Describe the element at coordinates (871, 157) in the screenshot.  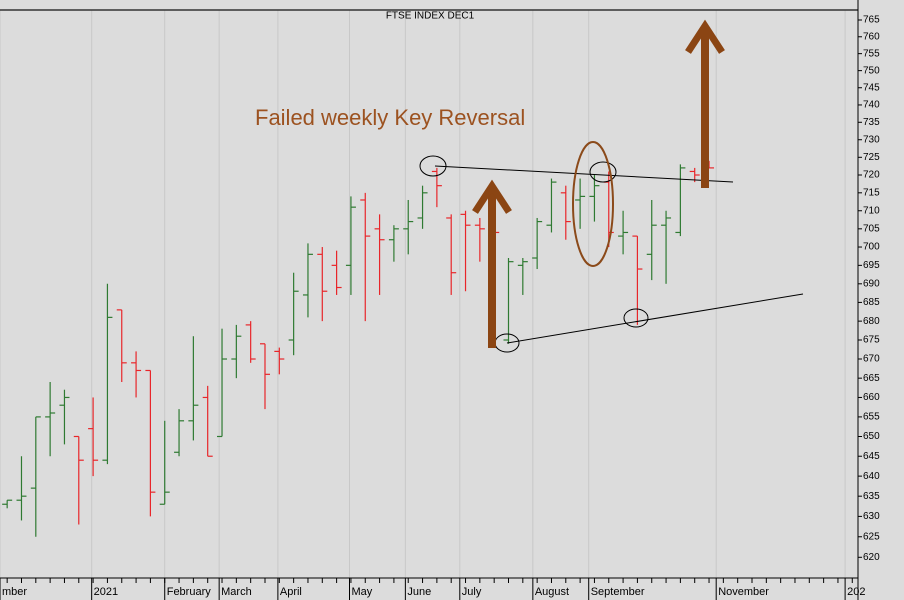
I see `y-tick-label: 725` at that location.